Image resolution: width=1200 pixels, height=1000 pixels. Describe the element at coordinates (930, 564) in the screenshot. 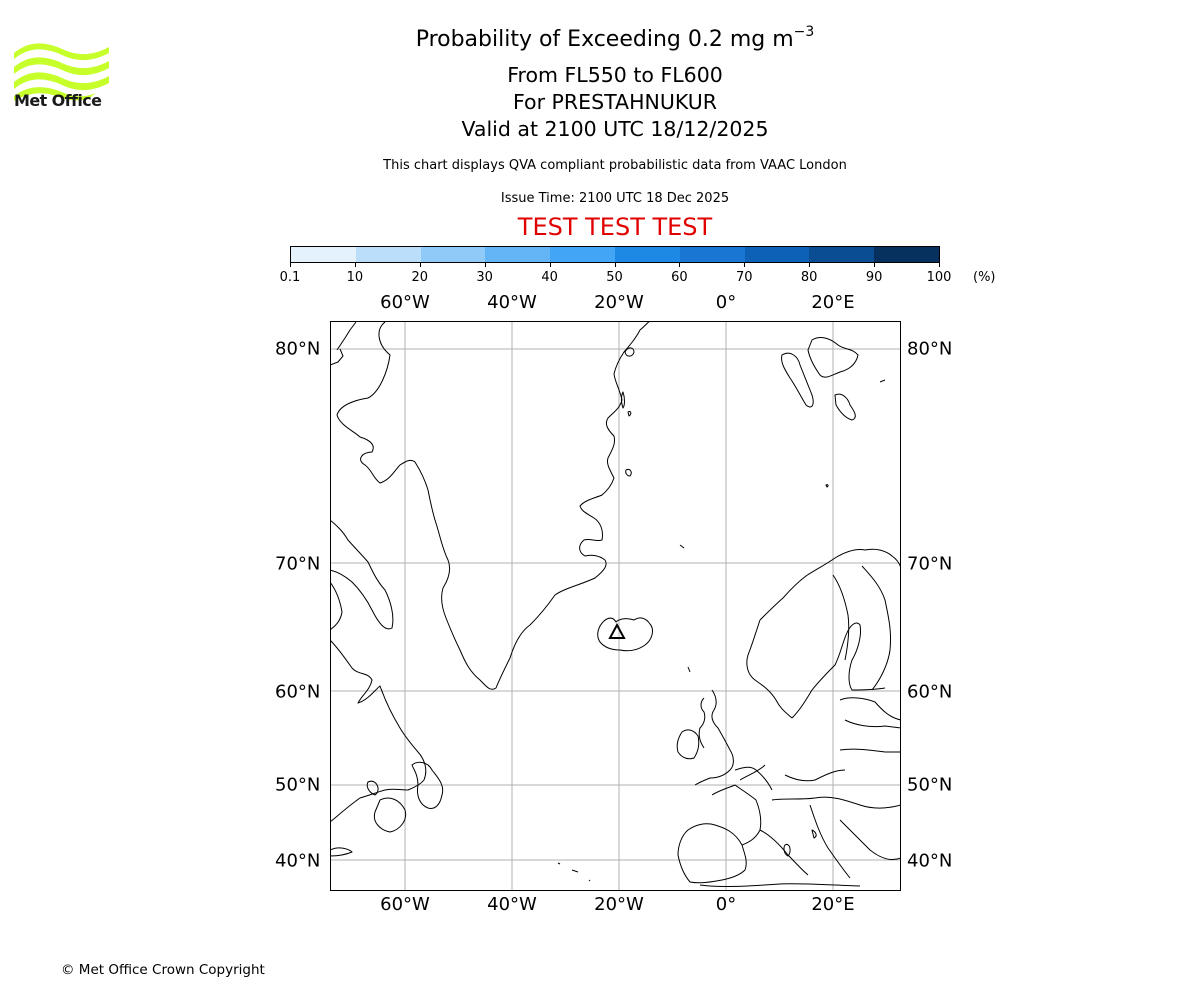

I see `lat-label-right: 70°N` at that location.